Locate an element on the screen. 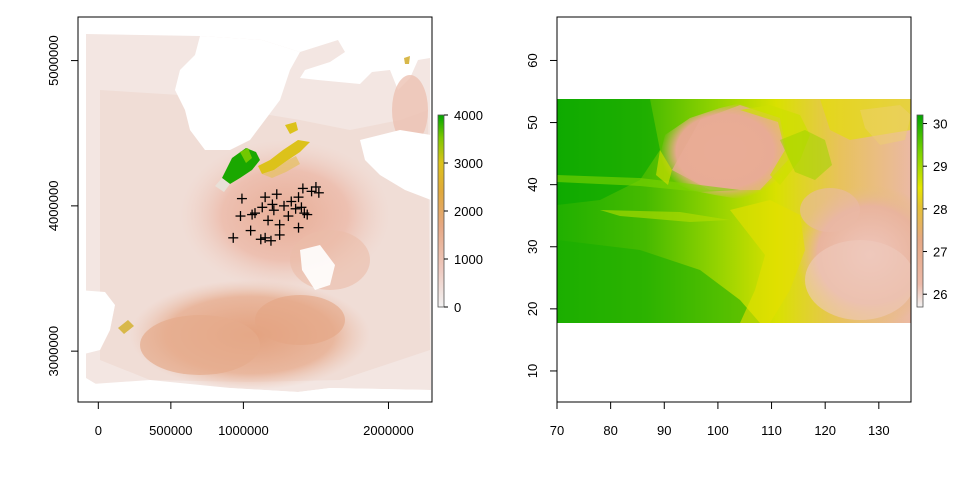  legend-tick-label: 0 is located at coordinates (457, 307).